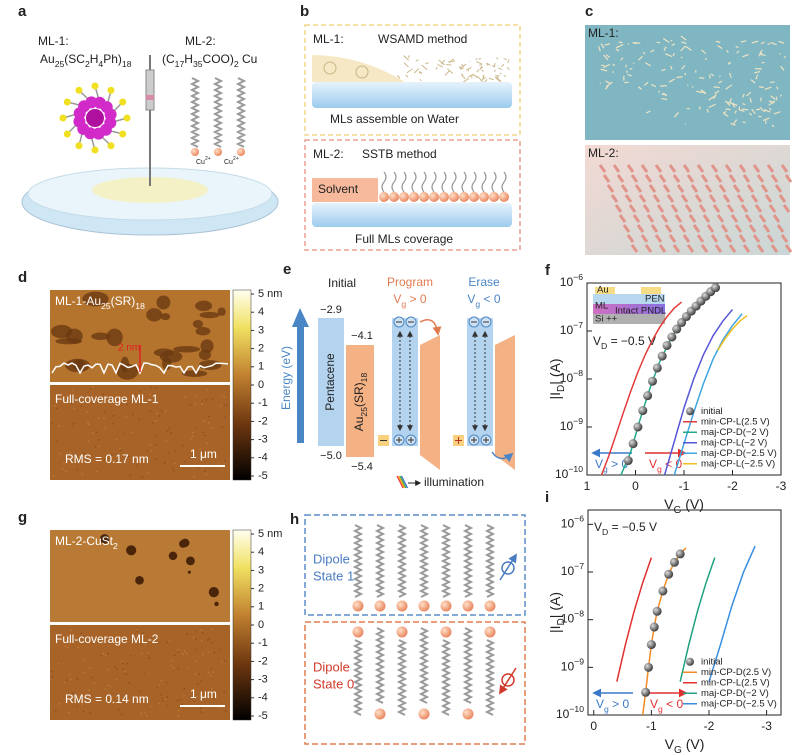  Describe the element at coordinates (641, 388) in the screenshot. I see `series-line` at that location.